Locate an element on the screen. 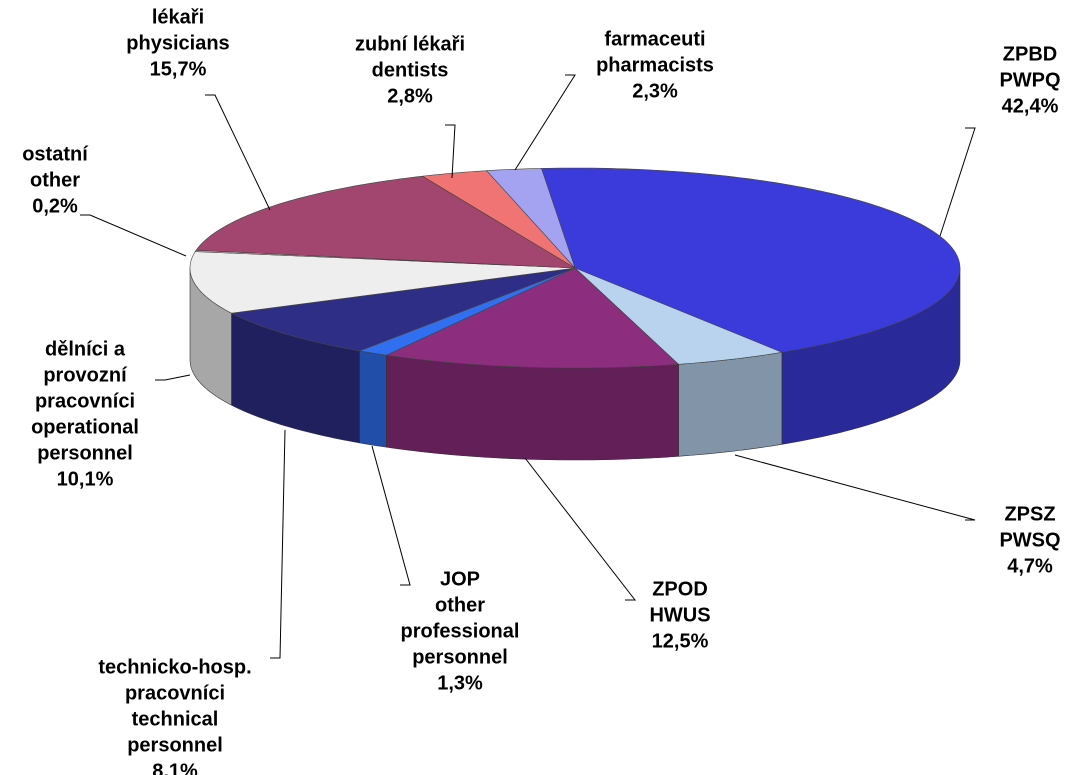 Image resolution: width=1076 pixels, height=775 pixels. slice-label: technical is located at coordinates (175, 719).